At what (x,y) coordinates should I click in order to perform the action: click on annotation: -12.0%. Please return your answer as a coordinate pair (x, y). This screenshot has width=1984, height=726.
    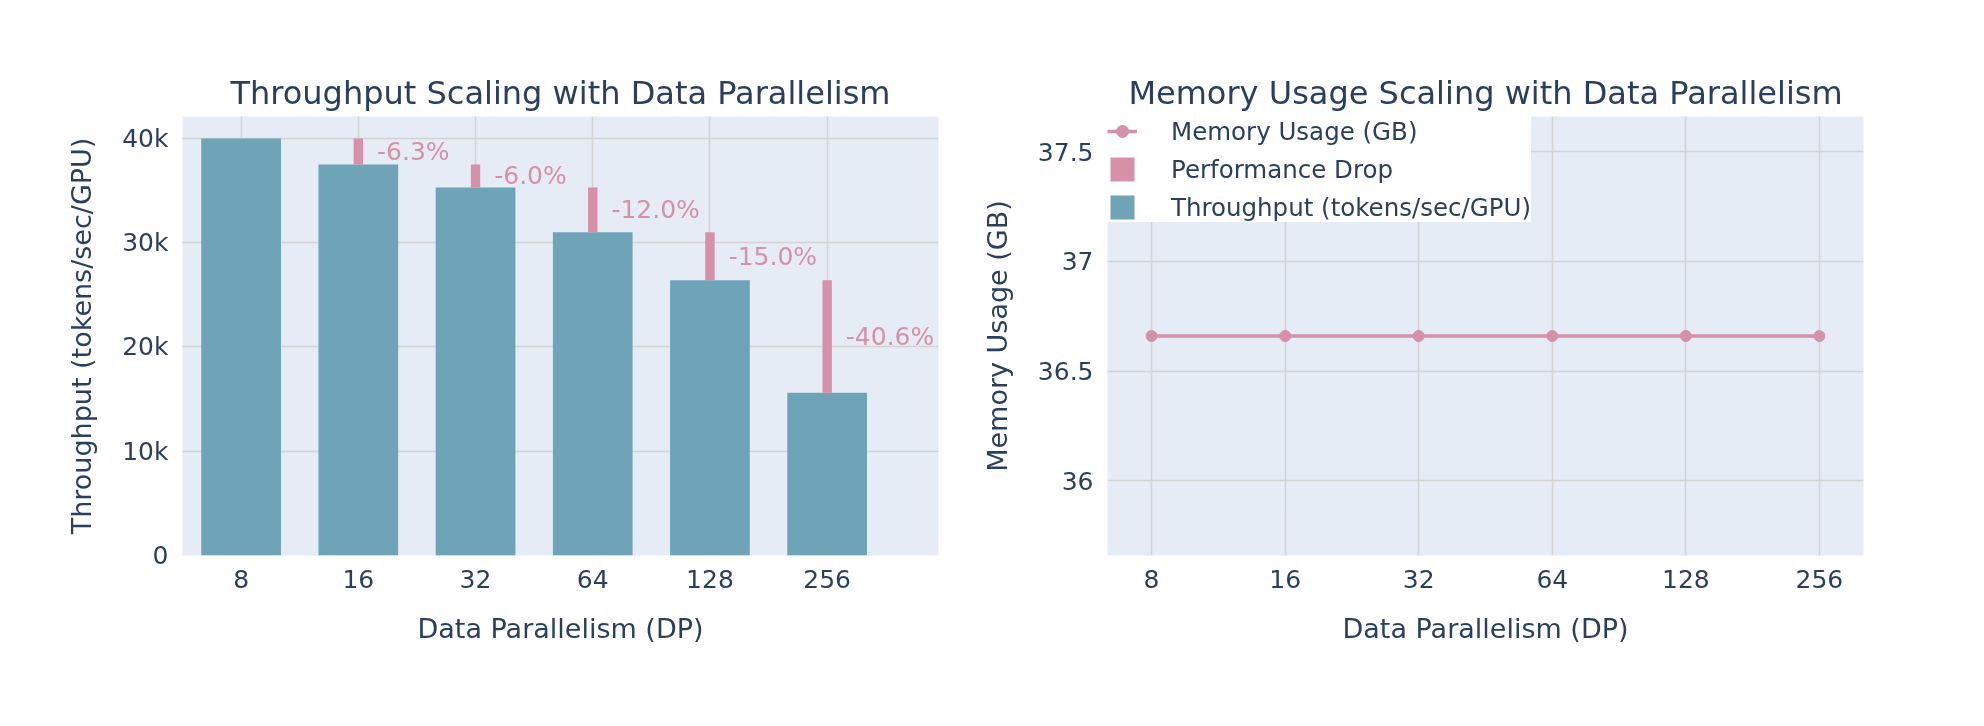
    Looking at the image, I should click on (655, 210).